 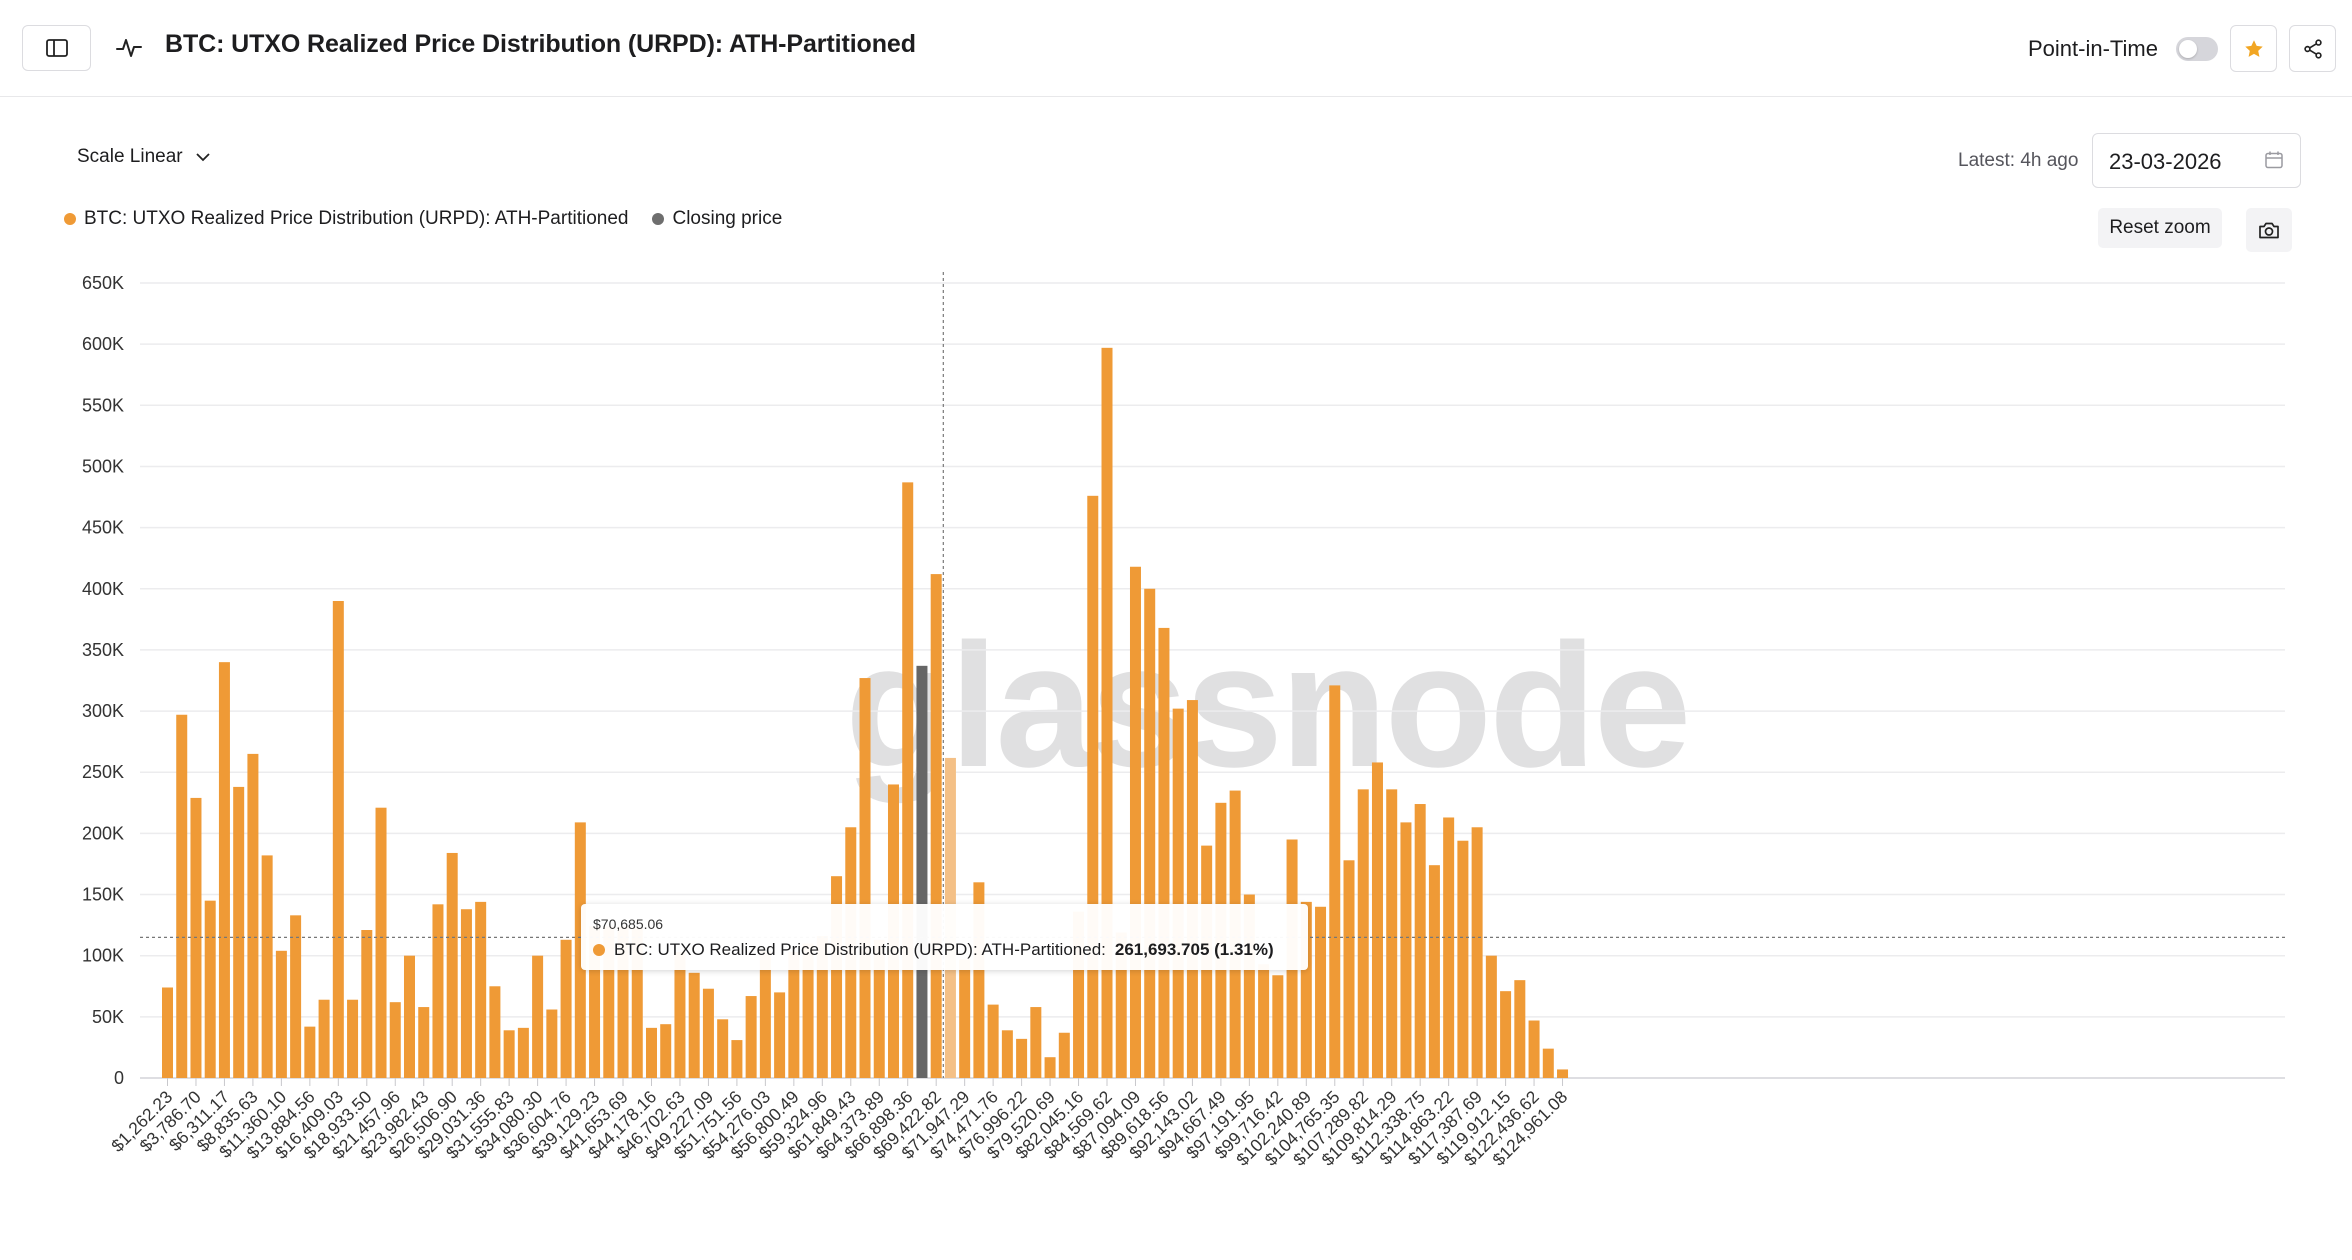 I want to click on y-tick-label: 350K, so click(x=103, y=650).